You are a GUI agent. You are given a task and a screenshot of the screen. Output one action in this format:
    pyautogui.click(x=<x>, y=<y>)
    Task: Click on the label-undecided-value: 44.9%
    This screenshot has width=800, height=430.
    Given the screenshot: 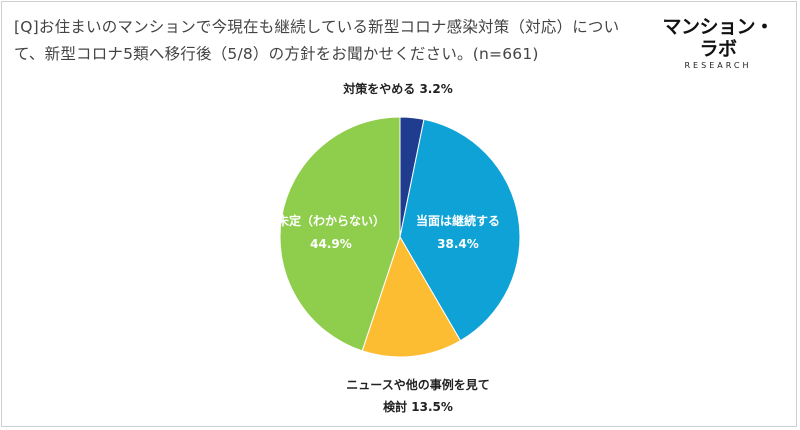 What is the action you would take?
    pyautogui.click(x=331, y=244)
    